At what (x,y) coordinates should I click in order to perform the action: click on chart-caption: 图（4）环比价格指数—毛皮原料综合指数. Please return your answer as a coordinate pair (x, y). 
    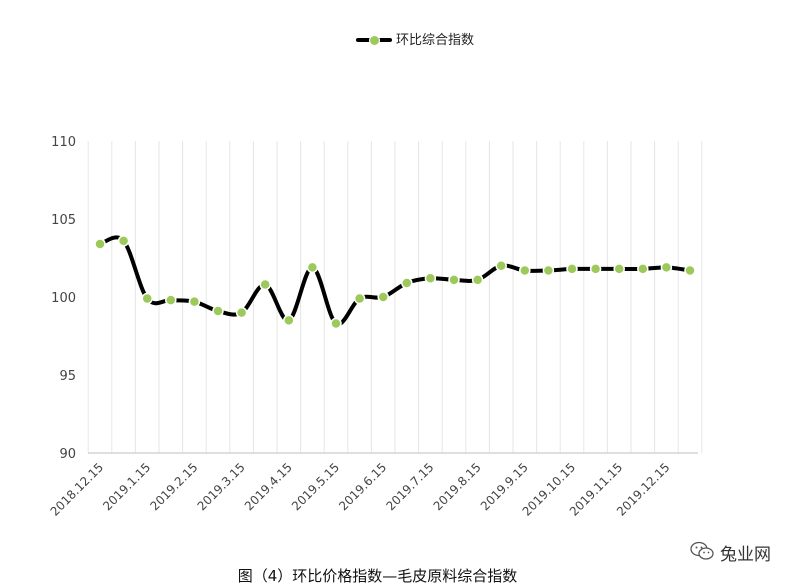
    Looking at the image, I should click on (377, 576).